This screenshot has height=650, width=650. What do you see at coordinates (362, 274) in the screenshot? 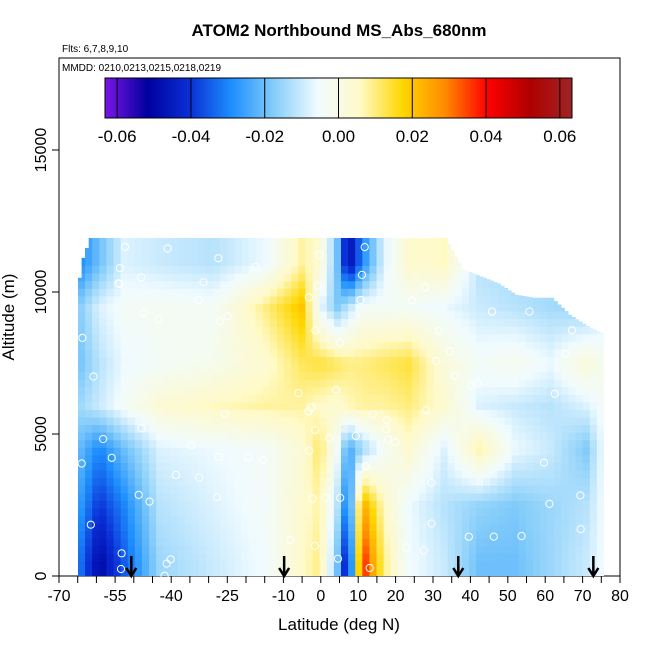
I see `sample-marker` at bounding box center [362, 274].